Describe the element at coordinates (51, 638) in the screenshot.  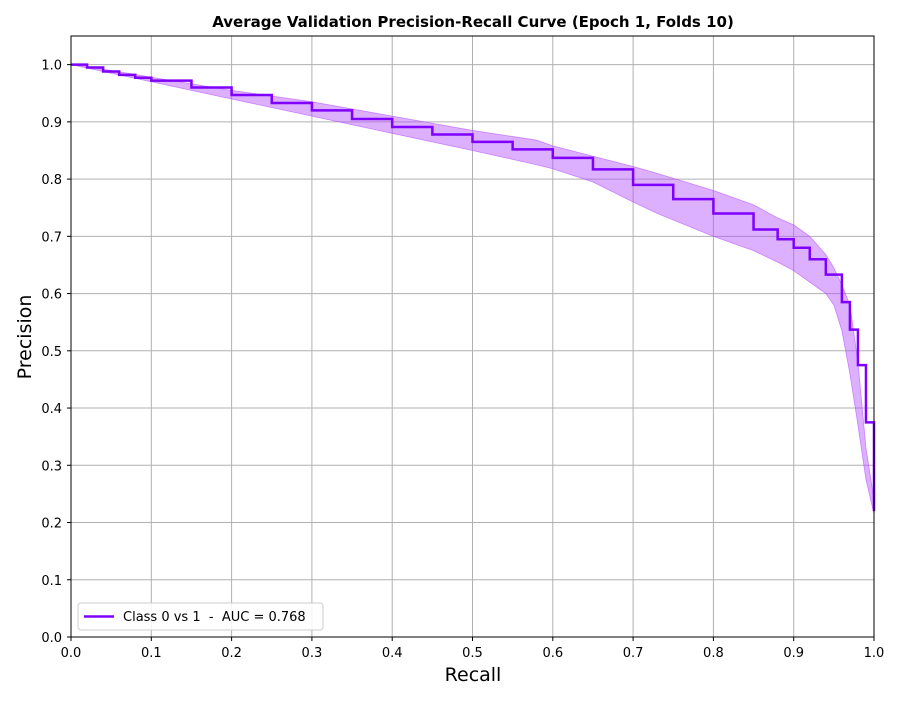
I see `y-tick-label-0: 0.0` at that location.